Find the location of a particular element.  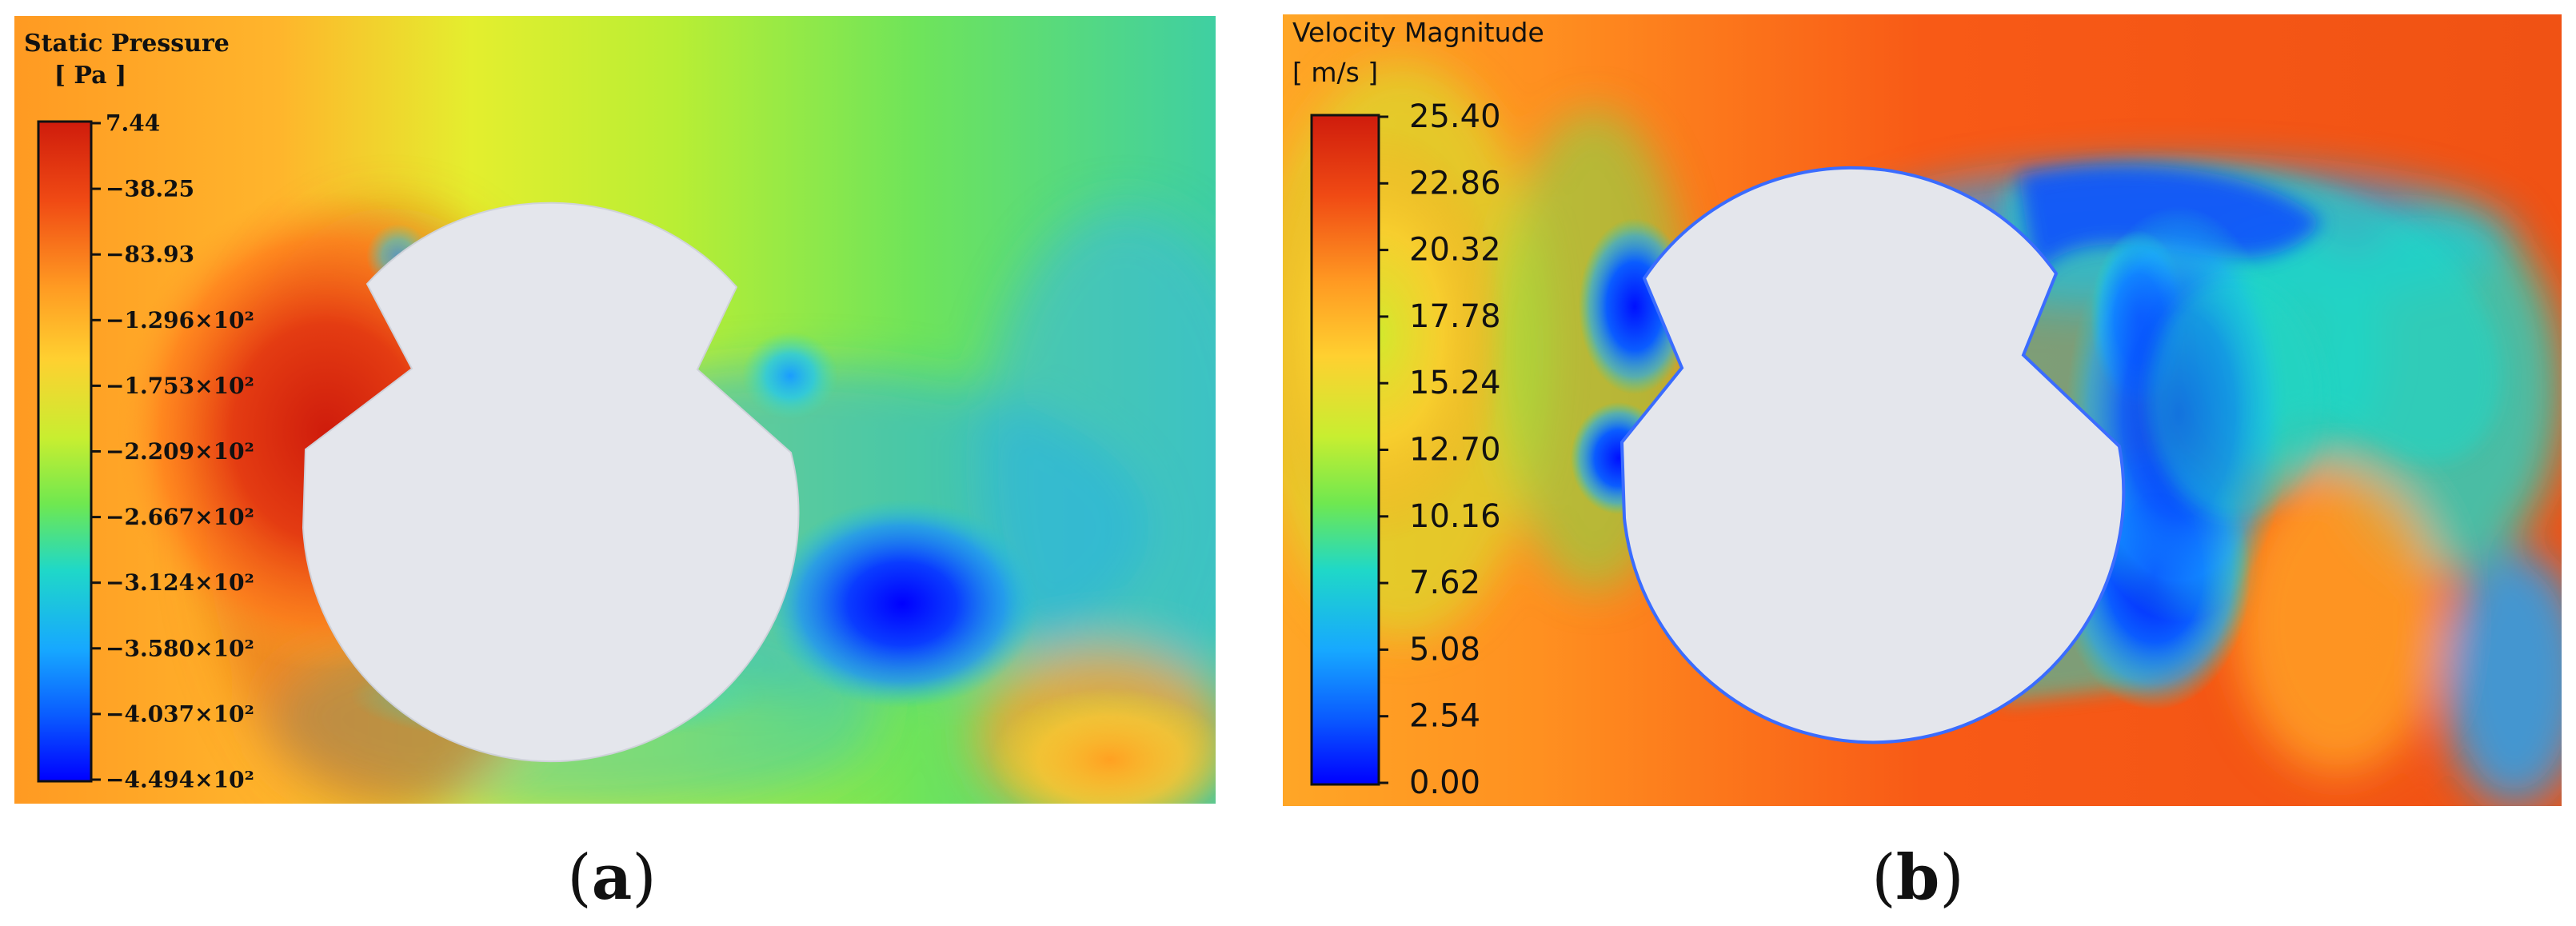

colorbar-tick-label: −3.124×10² is located at coordinates (180, 582).